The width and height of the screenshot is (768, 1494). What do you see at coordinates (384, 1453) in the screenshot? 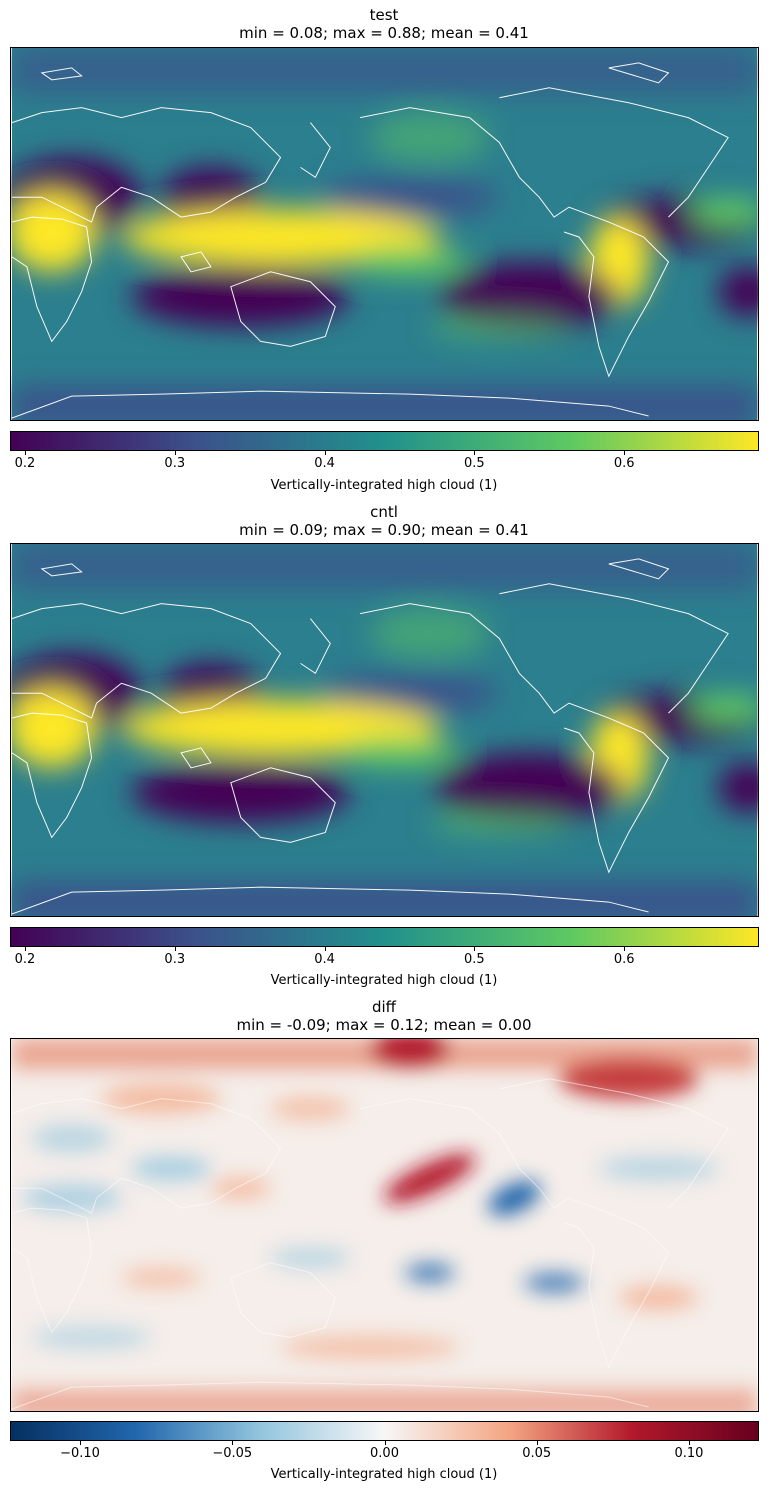
I see `colorbar-tick-label: 0.00` at bounding box center [384, 1453].